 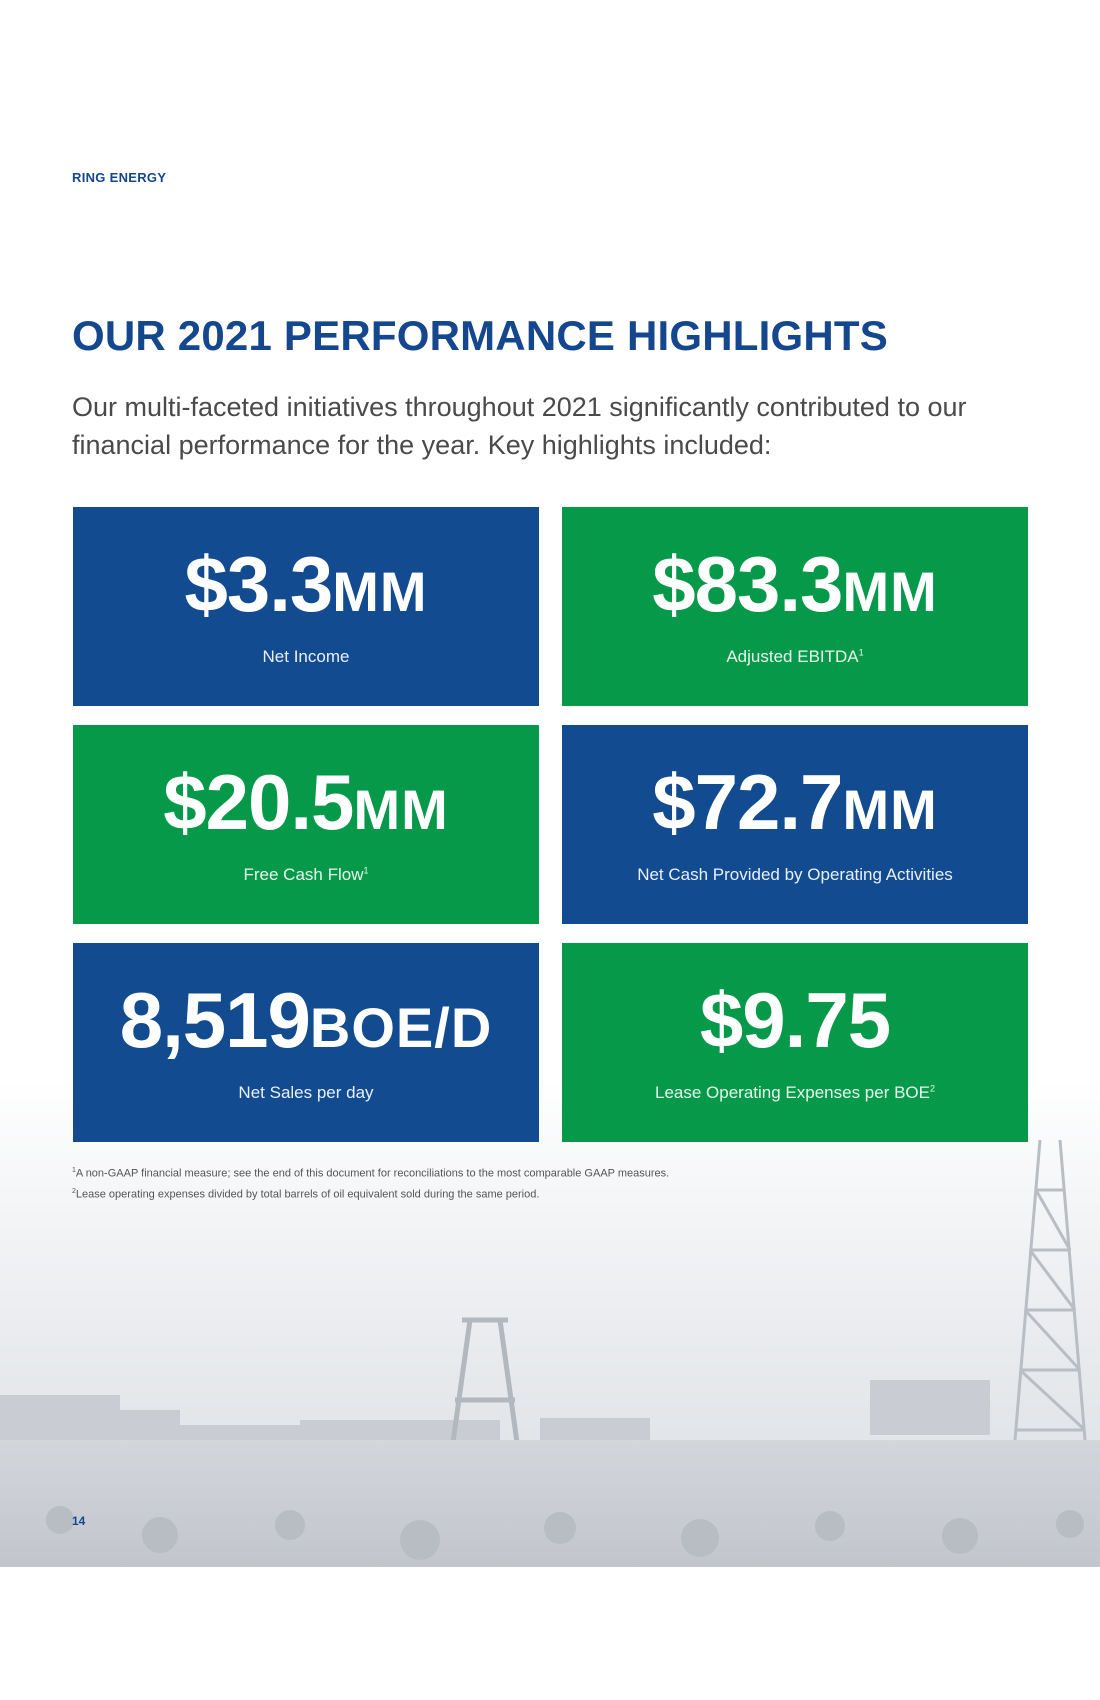 I want to click on highlight-number: $3.3, so click(x=258, y=584).